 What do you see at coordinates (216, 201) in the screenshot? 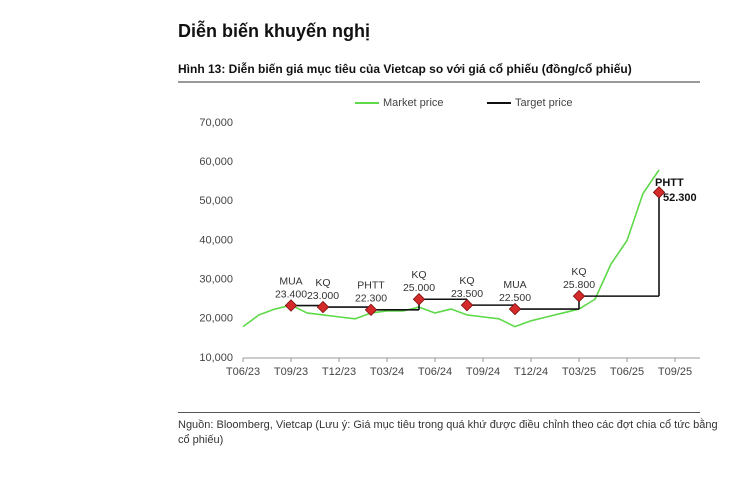
I see `y-tick-label: 50,000` at bounding box center [216, 201].